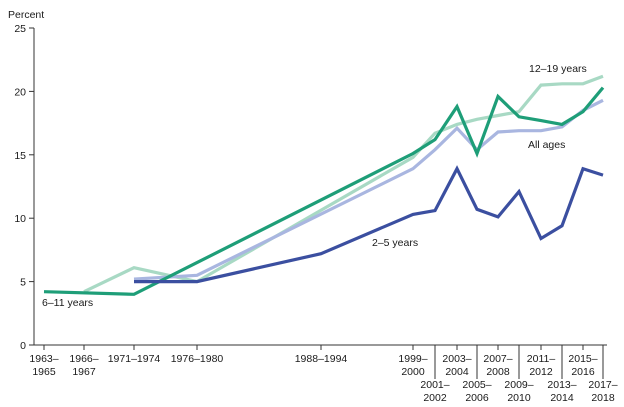 Image resolution: width=624 pixels, height=407 pixels. I want to click on x-tick-label: 1963–, so click(43, 359).